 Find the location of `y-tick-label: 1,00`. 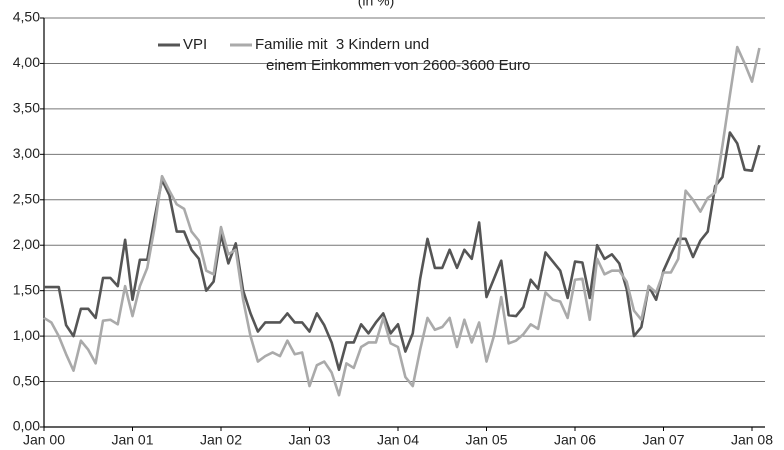

y-tick-label: 1,00 is located at coordinates (26, 335).